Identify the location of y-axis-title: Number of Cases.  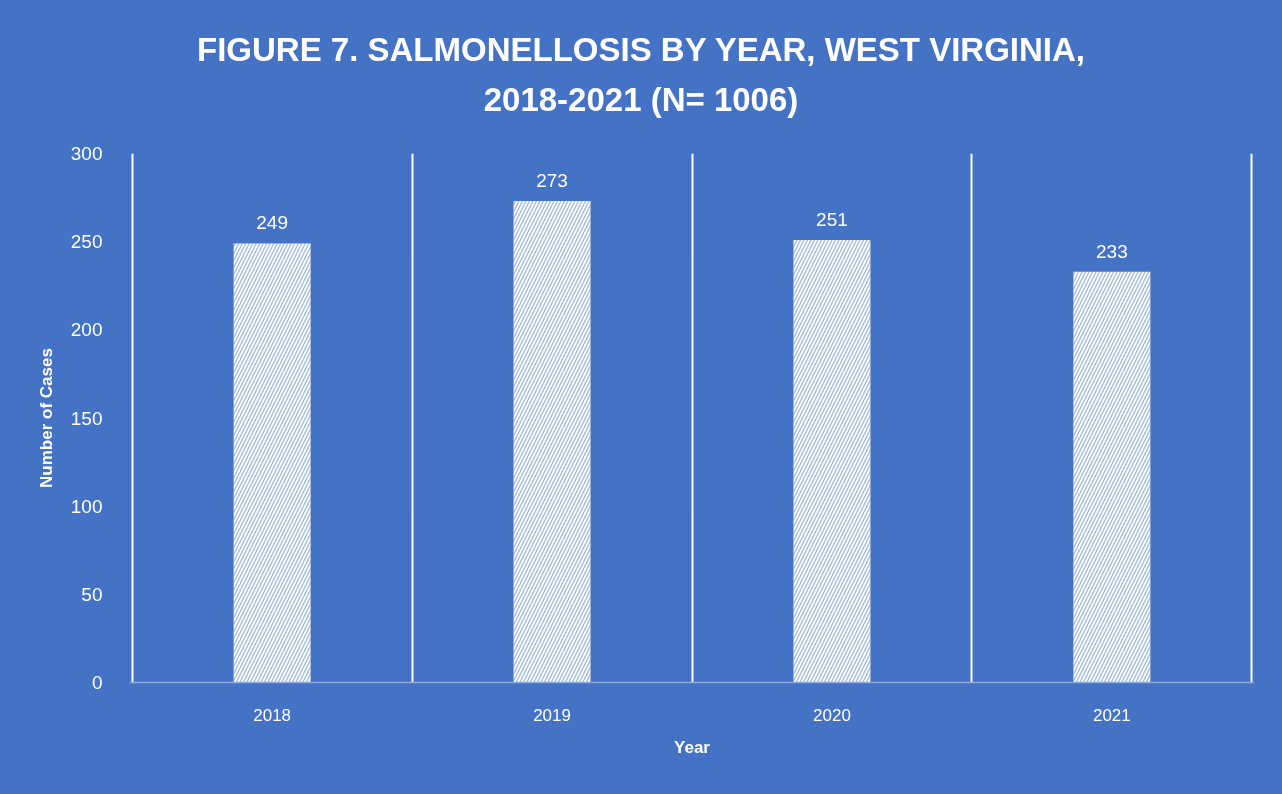
(46, 418).